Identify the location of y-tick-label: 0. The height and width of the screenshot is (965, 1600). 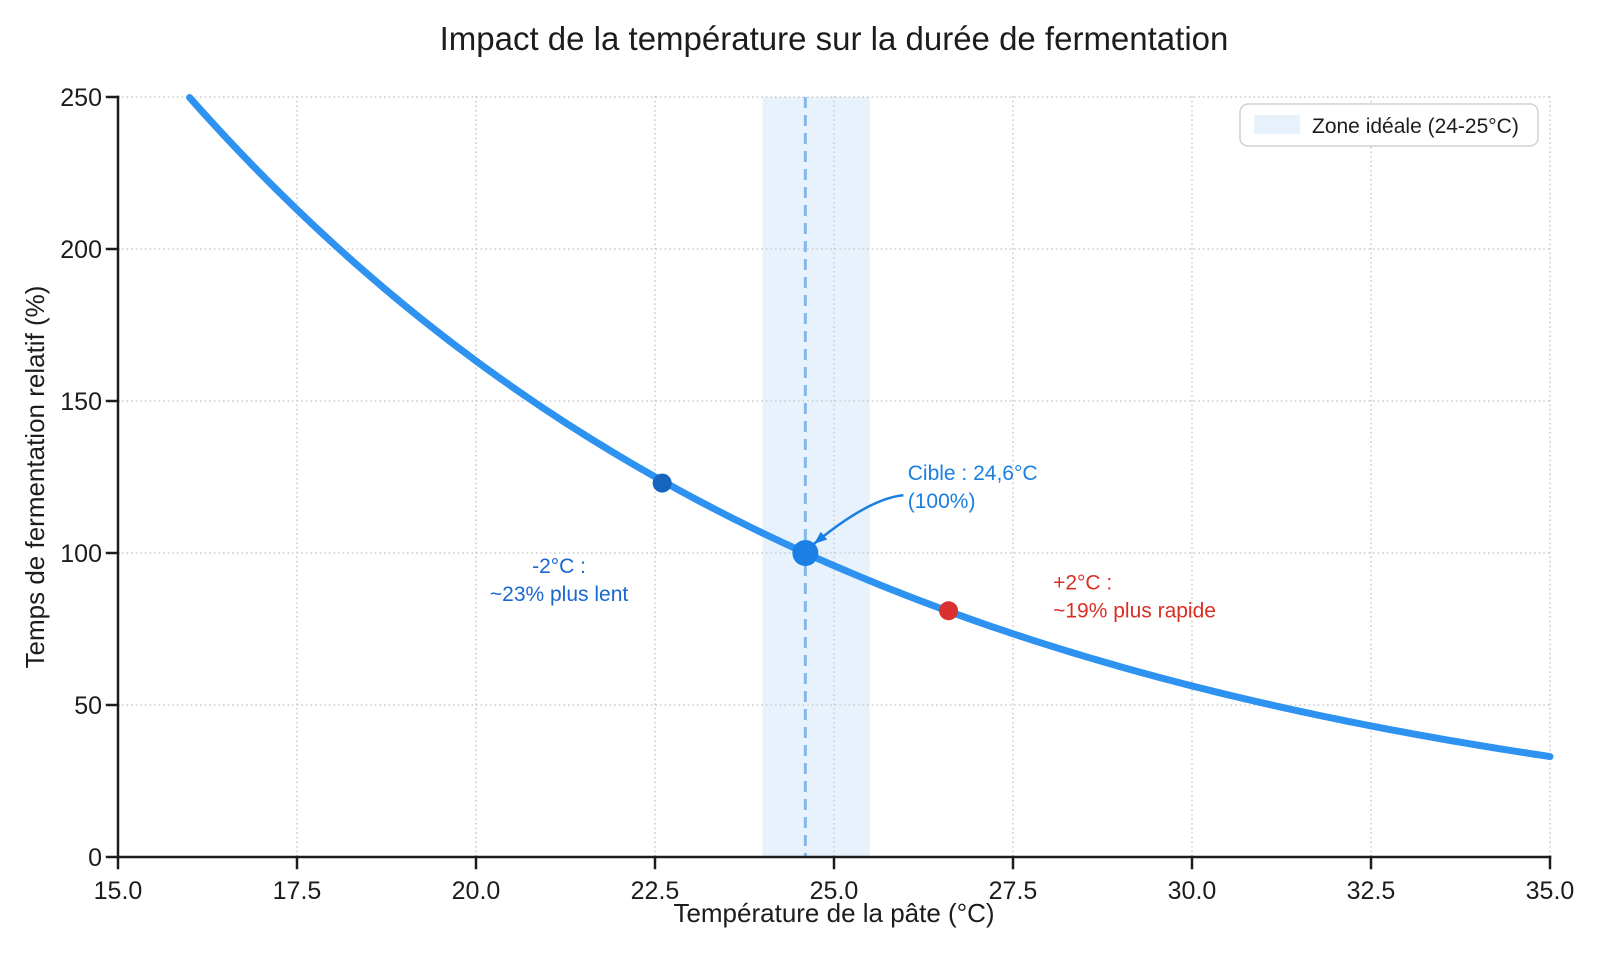
(95, 858).